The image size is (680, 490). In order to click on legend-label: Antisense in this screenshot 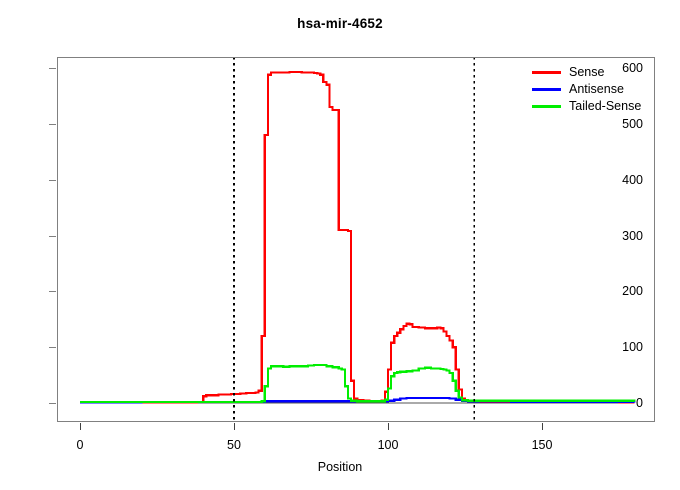, I will do `click(596, 89)`.